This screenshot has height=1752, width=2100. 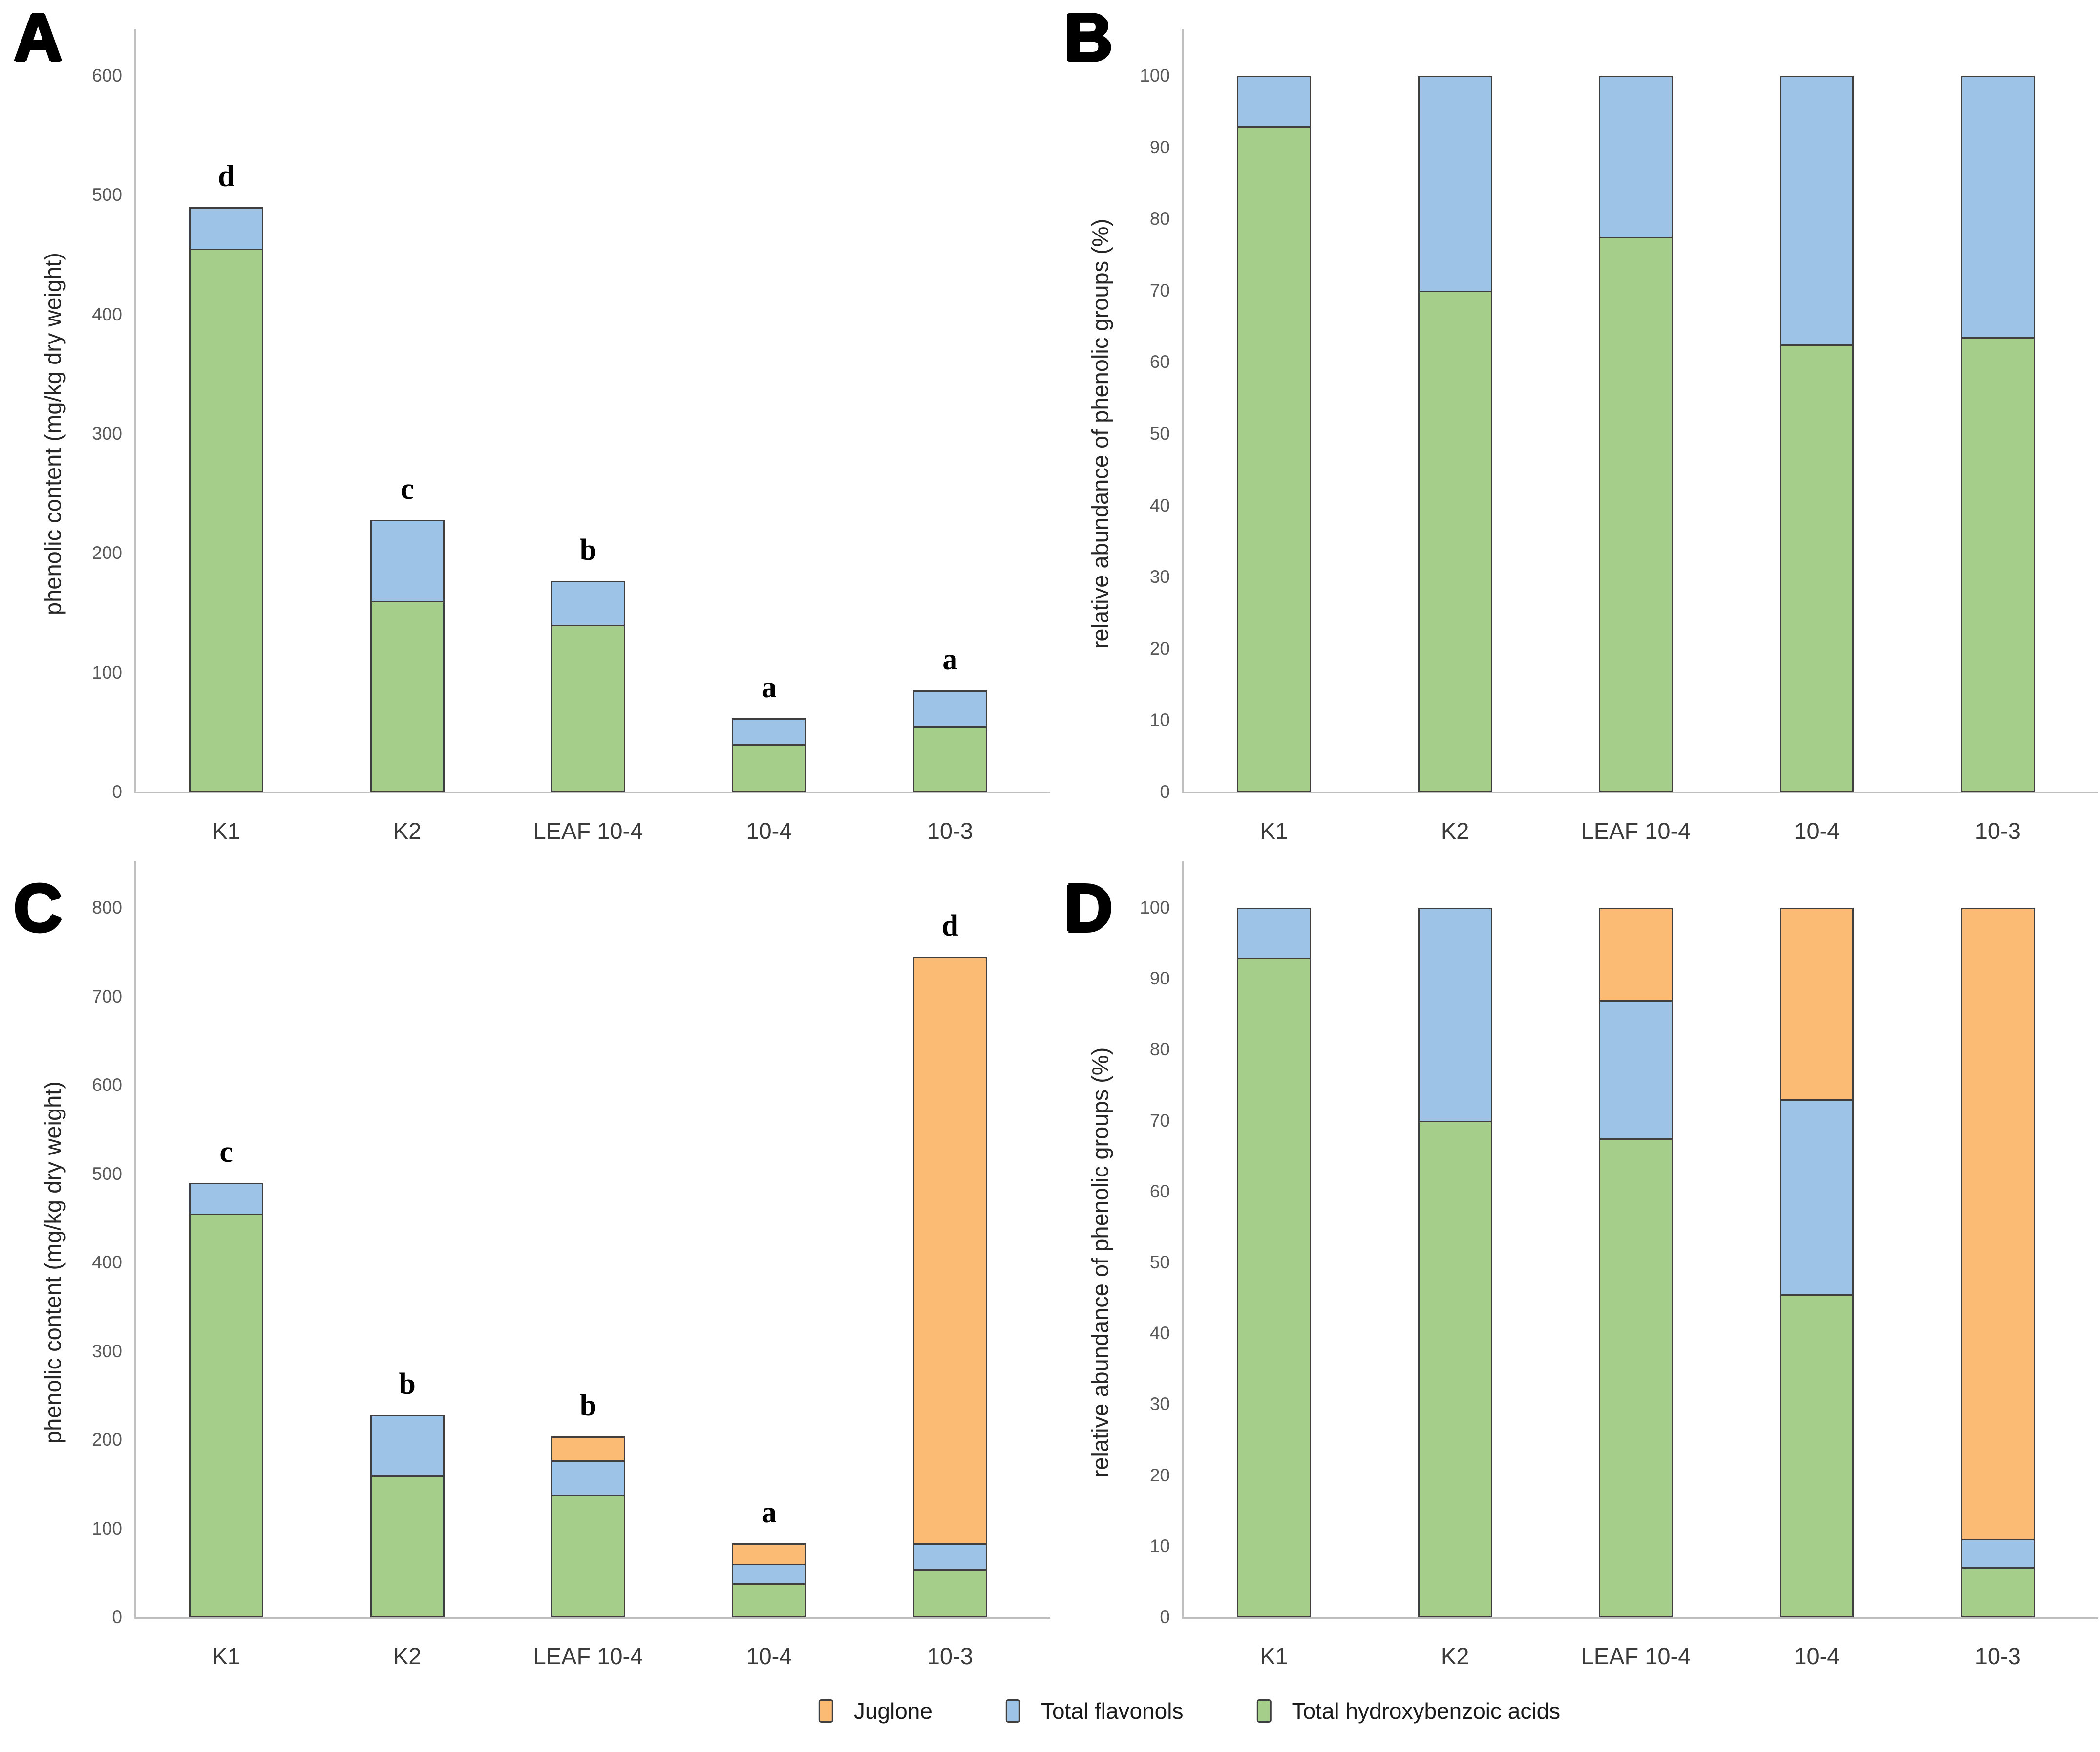 I want to click on y-tick-label: 200, so click(x=107, y=553).